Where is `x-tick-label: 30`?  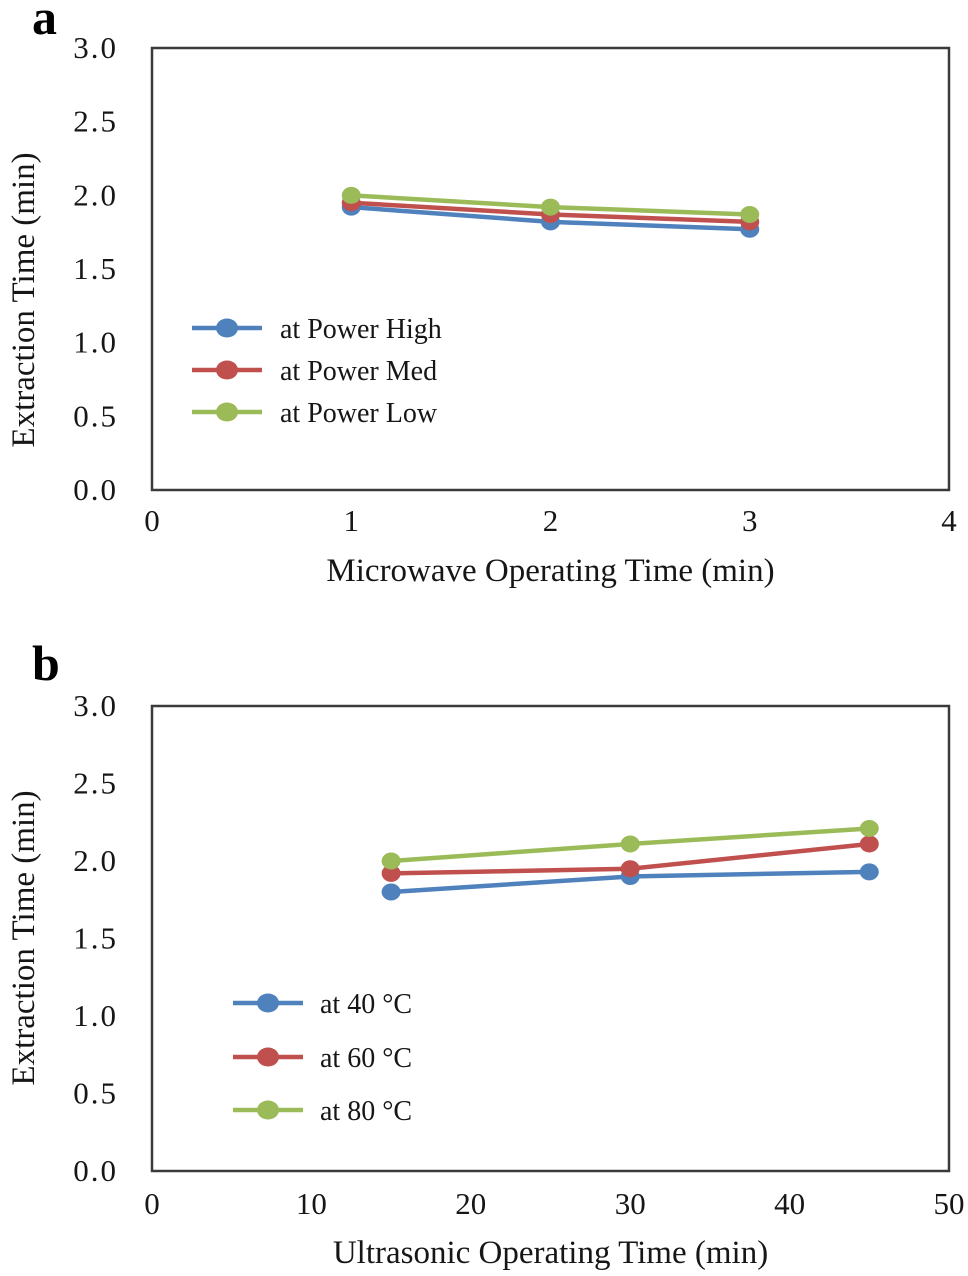 x-tick-label: 30 is located at coordinates (630, 1203).